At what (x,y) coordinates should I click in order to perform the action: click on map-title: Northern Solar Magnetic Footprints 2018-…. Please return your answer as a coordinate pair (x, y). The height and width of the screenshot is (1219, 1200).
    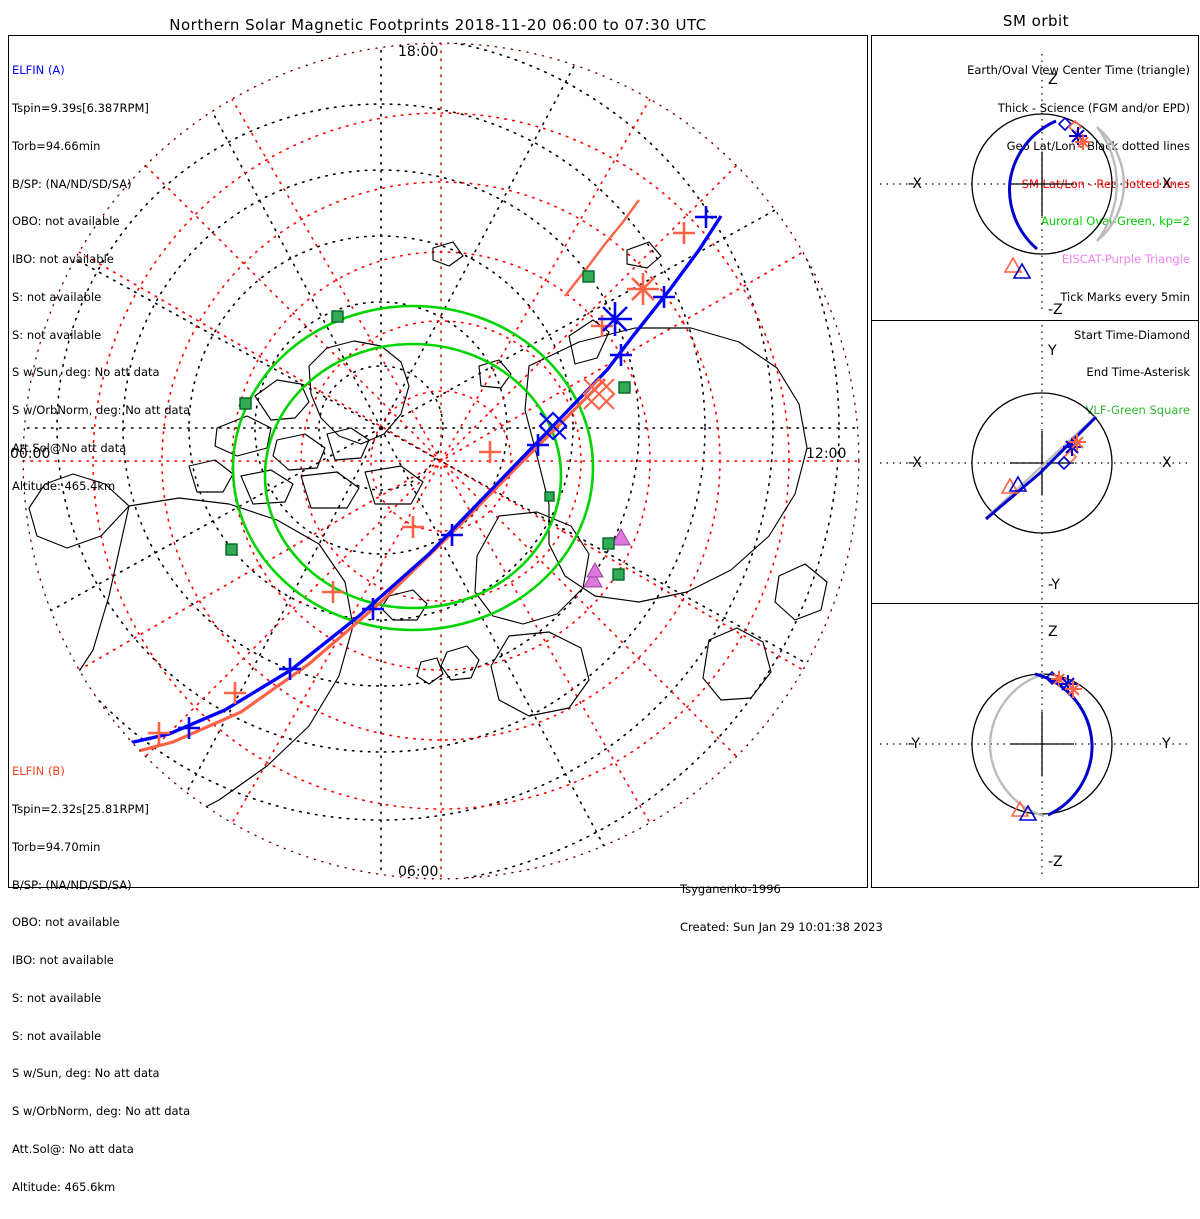
    Looking at the image, I should click on (438, 25).